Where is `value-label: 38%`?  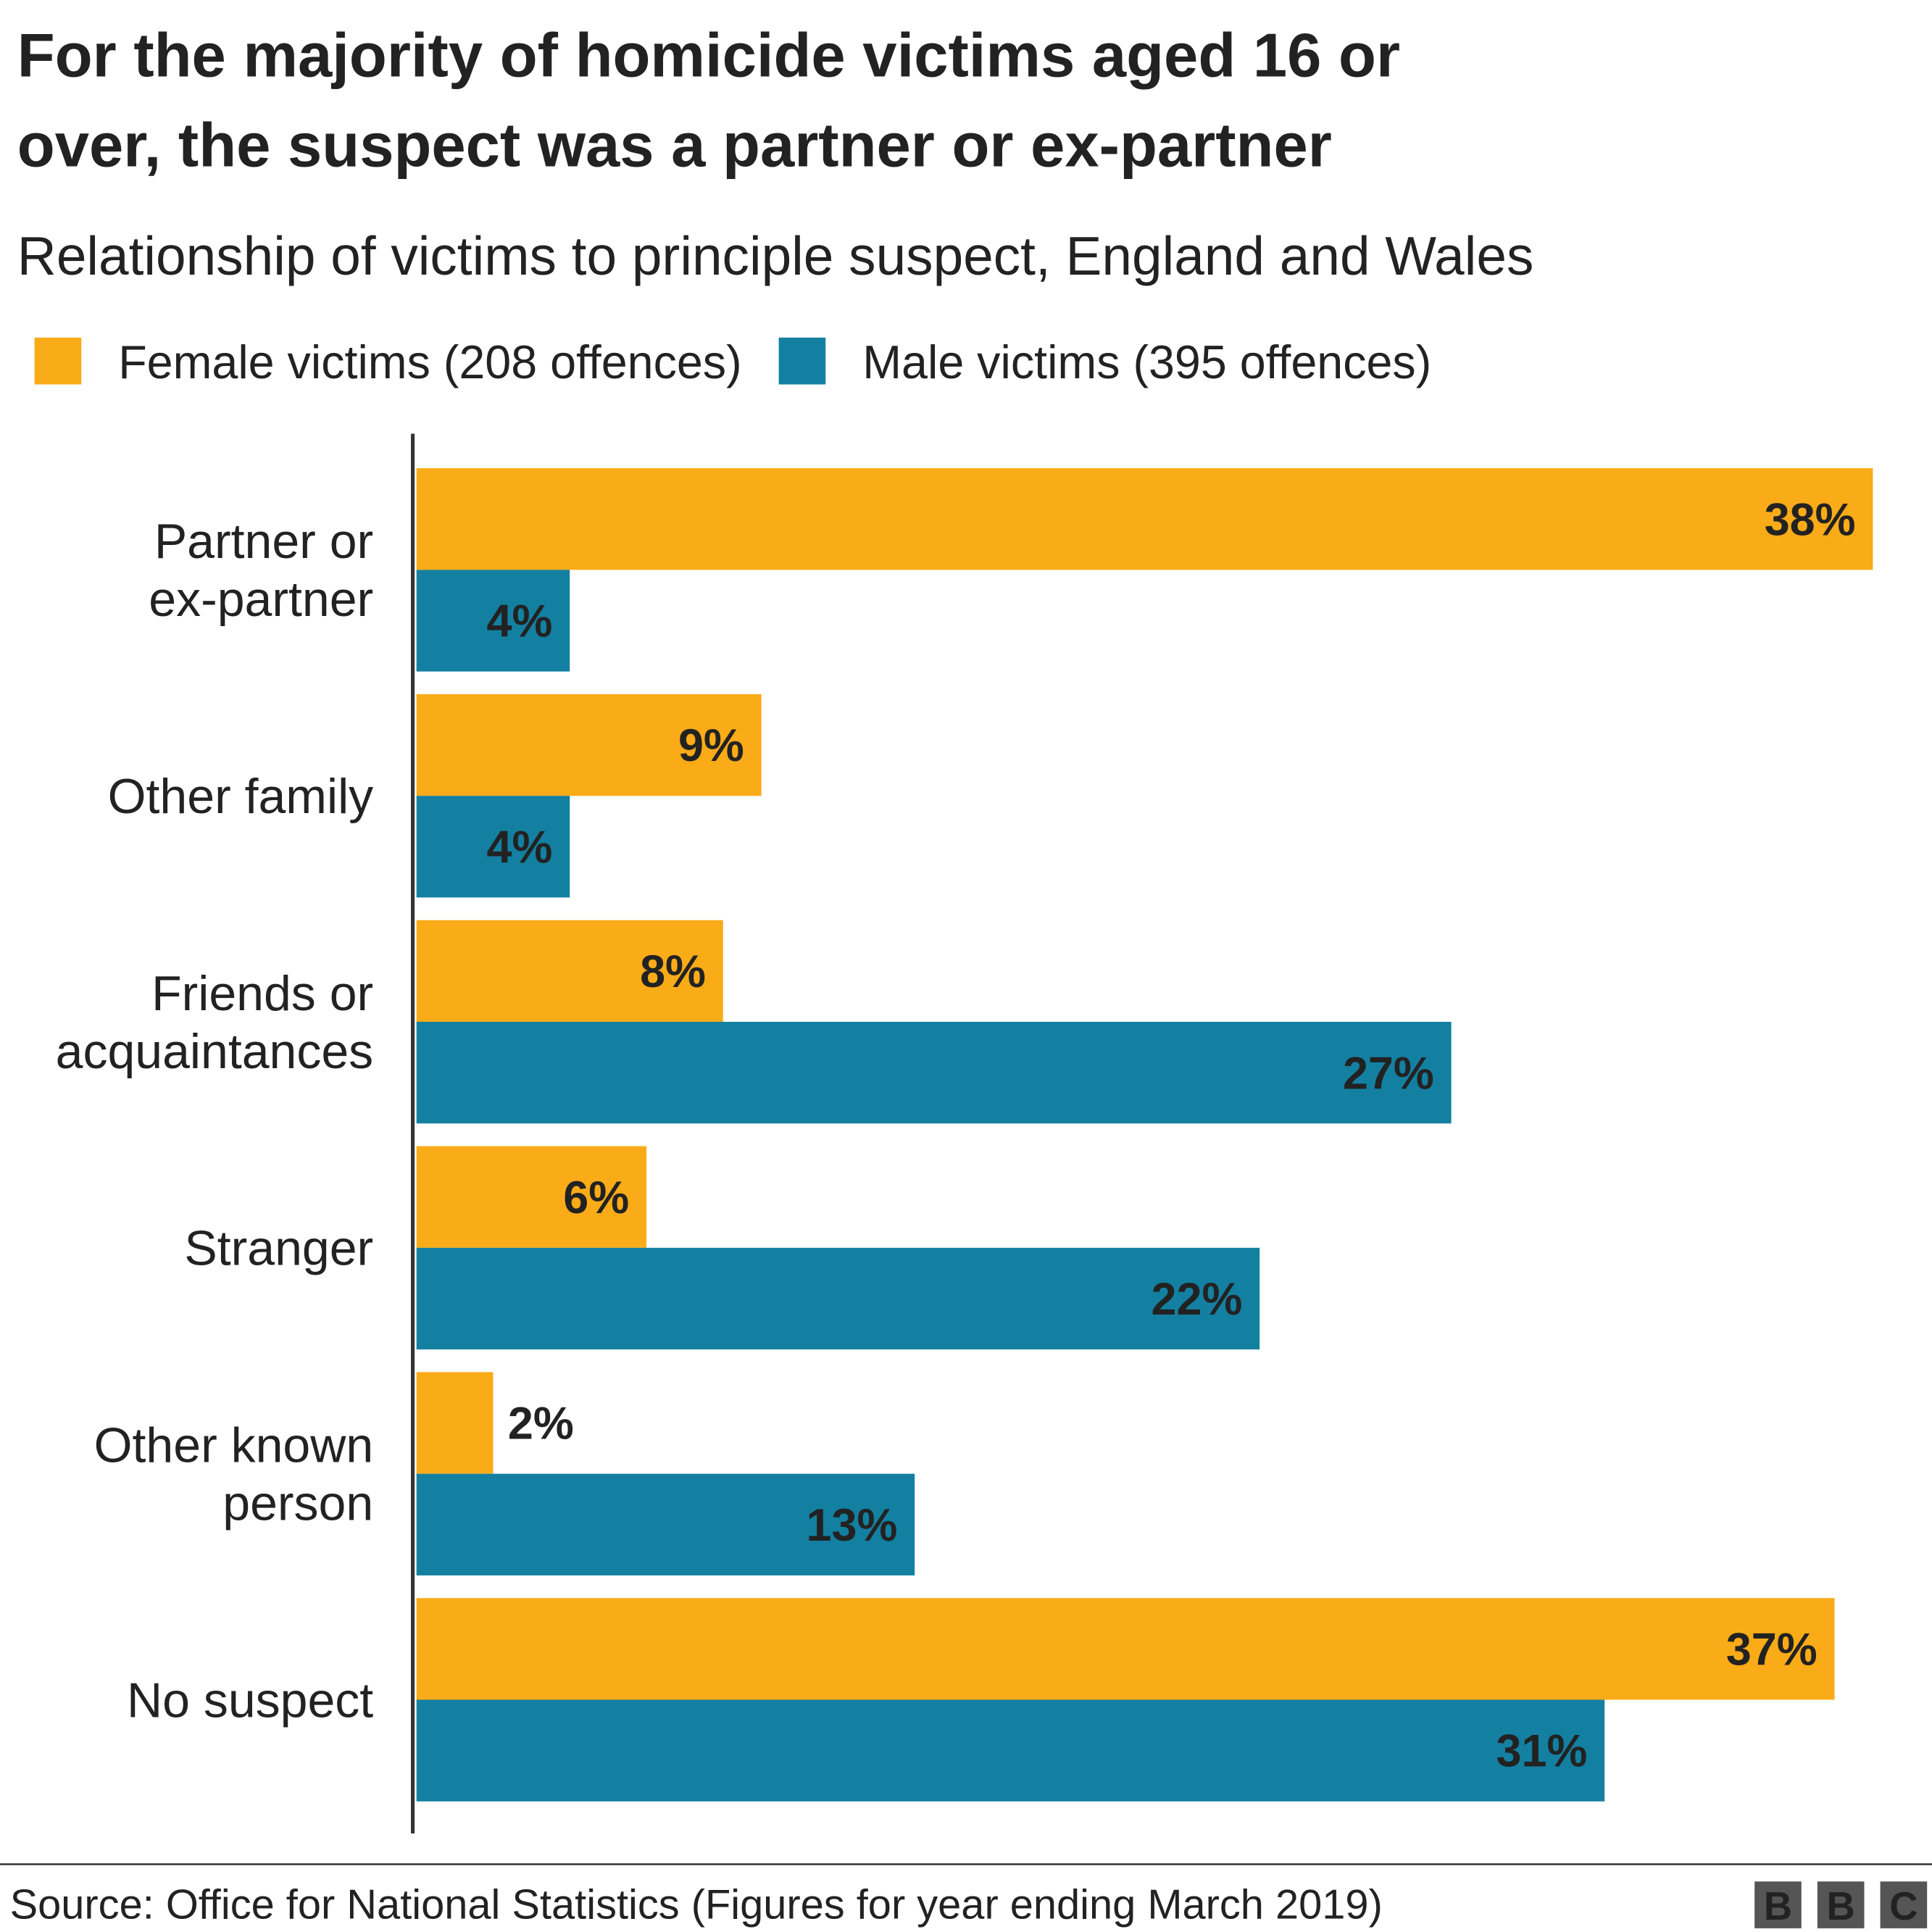
value-label: 38% is located at coordinates (1810, 520).